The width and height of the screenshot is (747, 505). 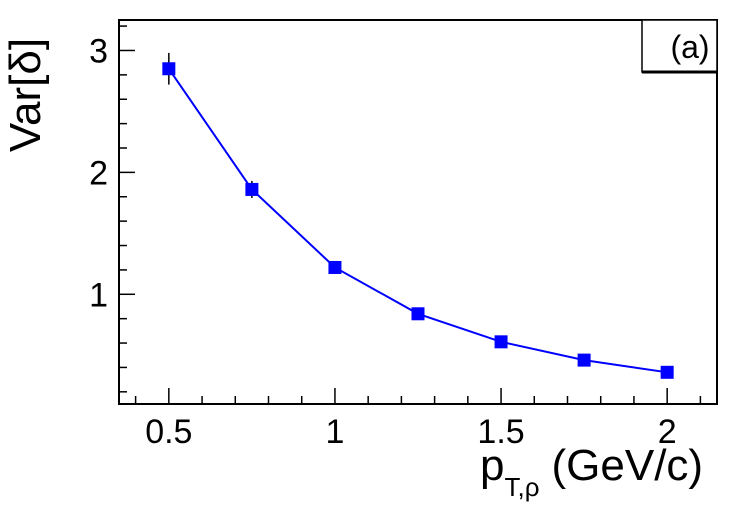 I want to click on x-axis-label-subscript: T,ρ, so click(x=521, y=487).